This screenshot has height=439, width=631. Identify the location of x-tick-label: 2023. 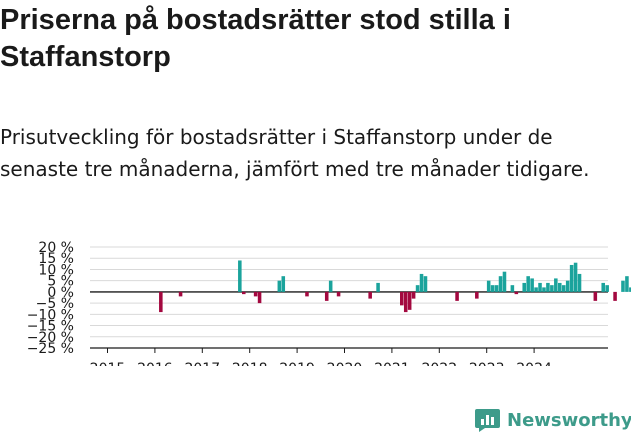
(487, 363).